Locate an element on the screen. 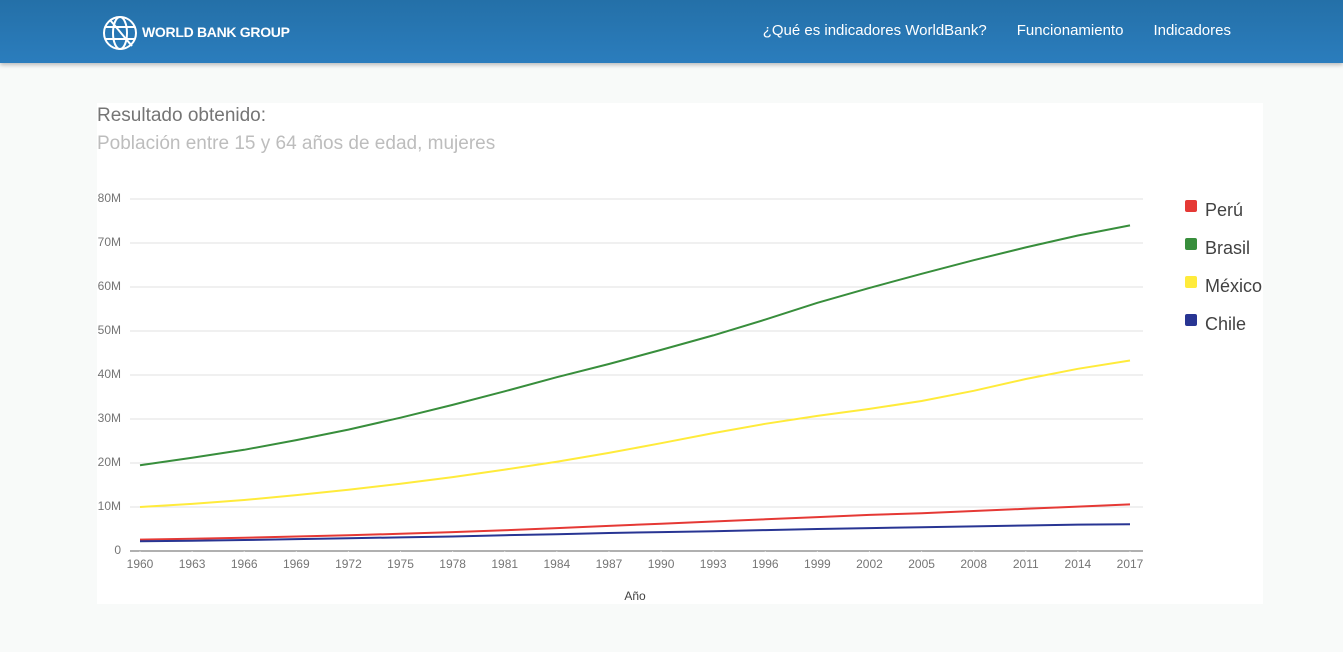 The image size is (1343, 652). y-tick-label: 10M is located at coordinates (109, 506).